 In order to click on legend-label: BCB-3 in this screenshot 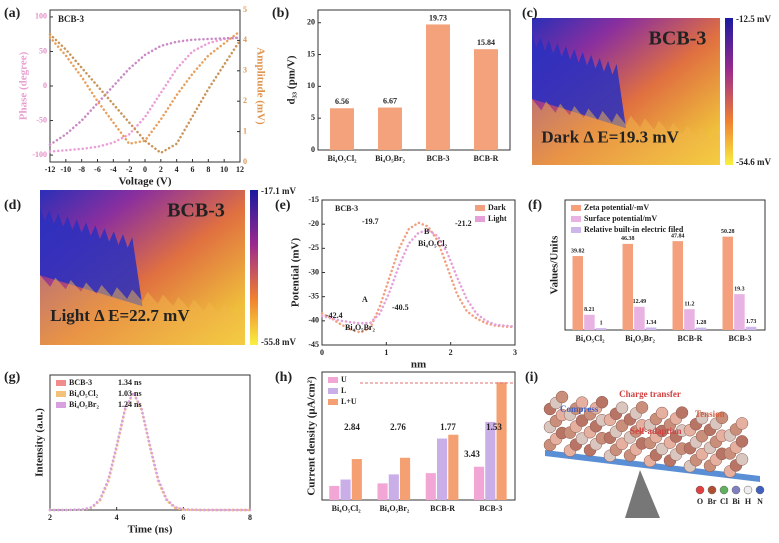, I will do `click(80, 382)`.